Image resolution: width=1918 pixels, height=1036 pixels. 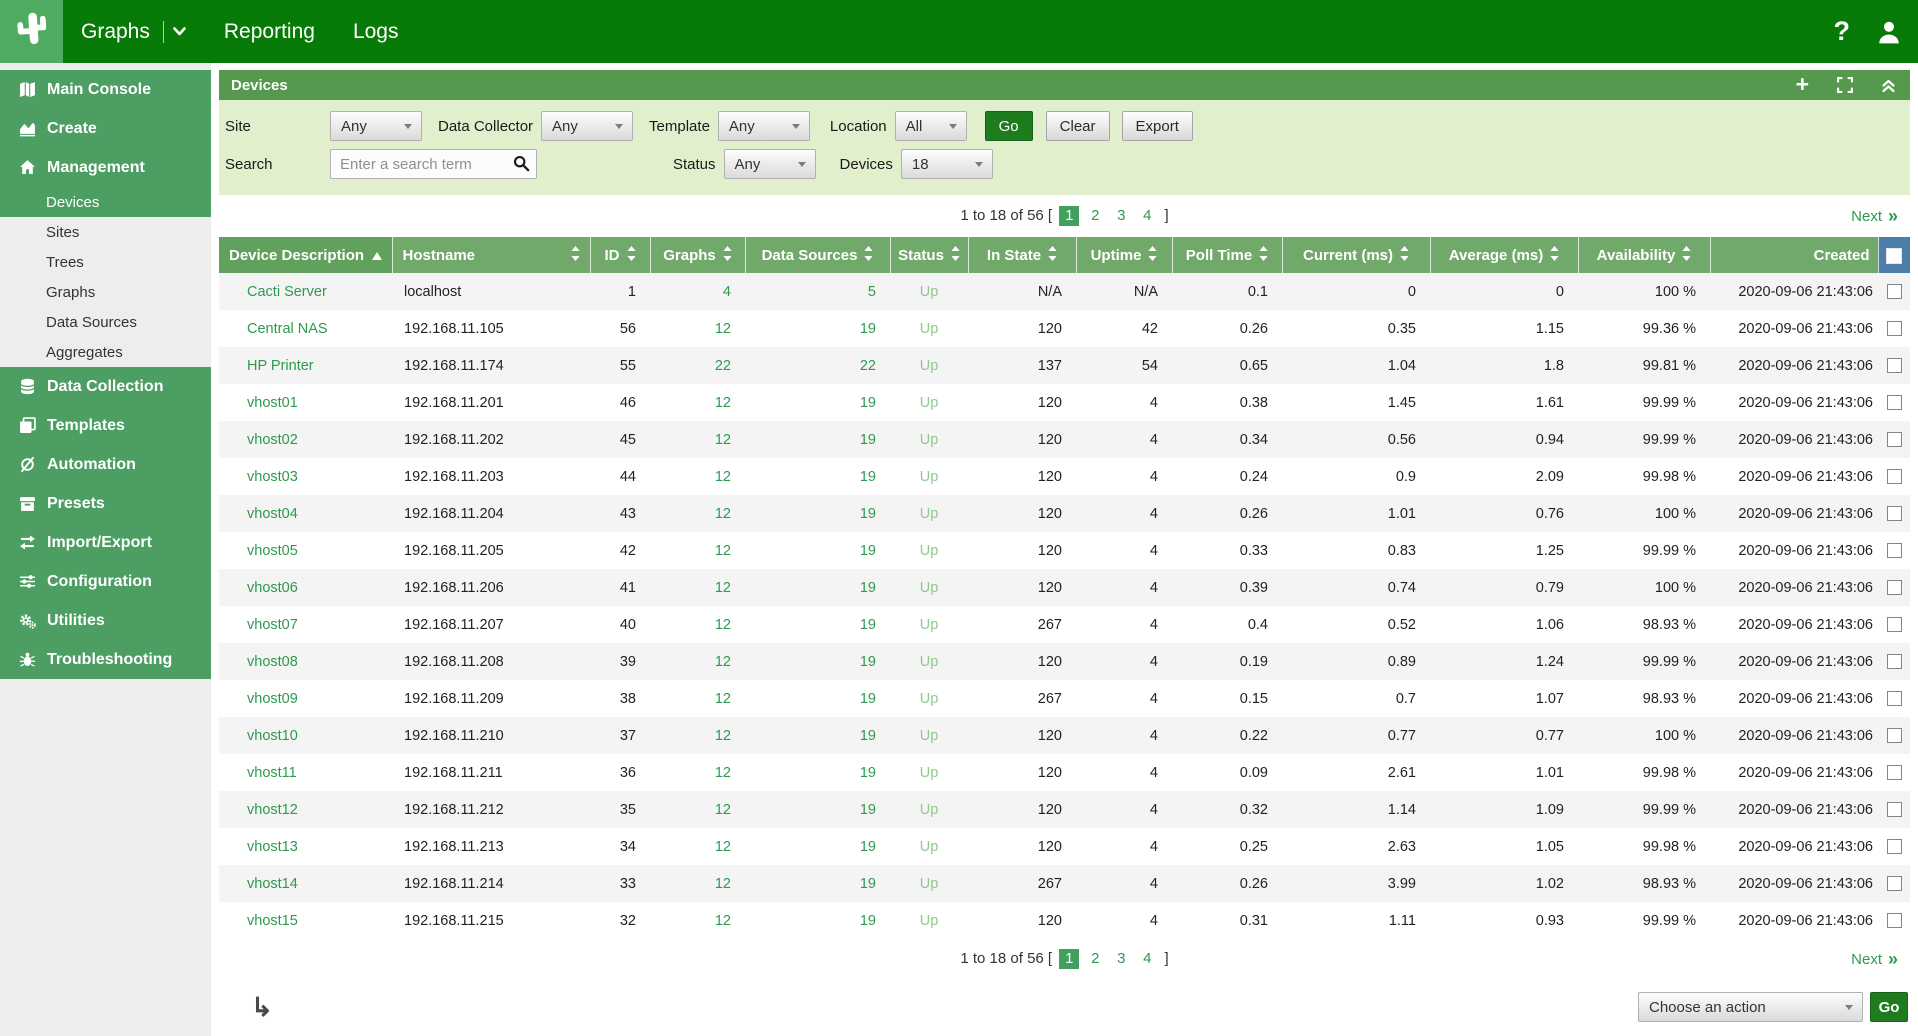 I want to click on status-select: Any, so click(x=769, y=164).